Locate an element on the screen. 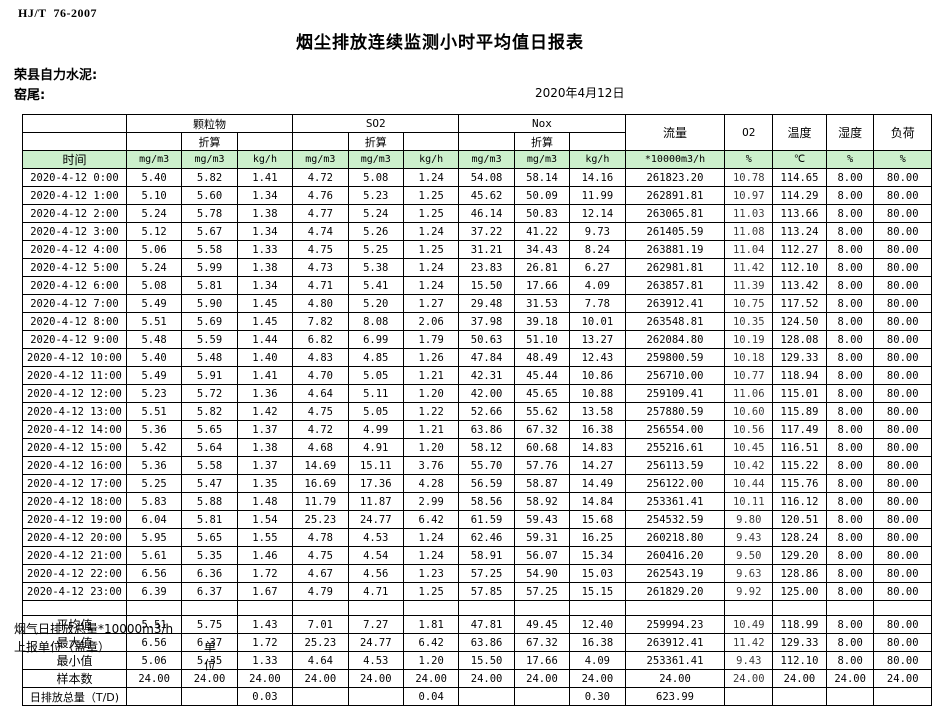 The image size is (932, 706). cell-so2-converted-r7: 5.20 is located at coordinates (375, 303).